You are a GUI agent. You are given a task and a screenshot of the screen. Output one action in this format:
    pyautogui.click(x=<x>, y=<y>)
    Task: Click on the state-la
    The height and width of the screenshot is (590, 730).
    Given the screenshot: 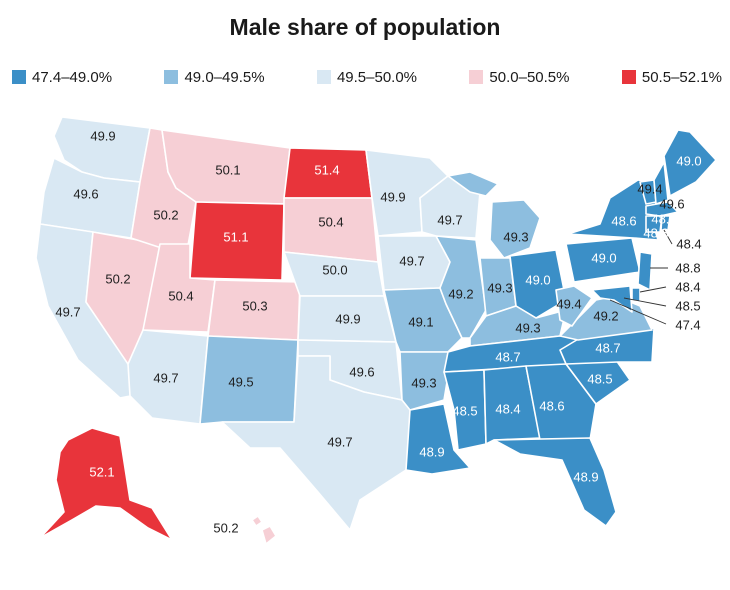 What is the action you would take?
    pyautogui.click(x=438, y=439)
    